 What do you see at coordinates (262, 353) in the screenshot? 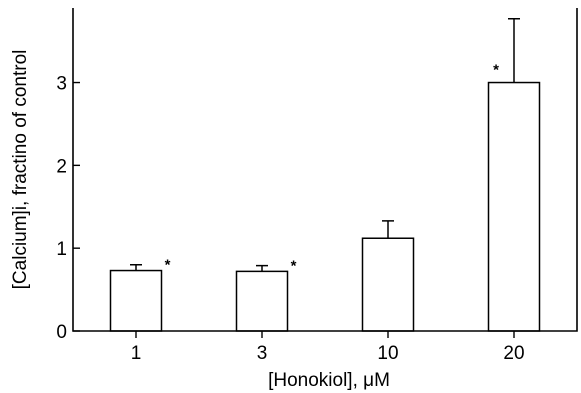
I see `x-tick-label-3: 3` at bounding box center [262, 353].